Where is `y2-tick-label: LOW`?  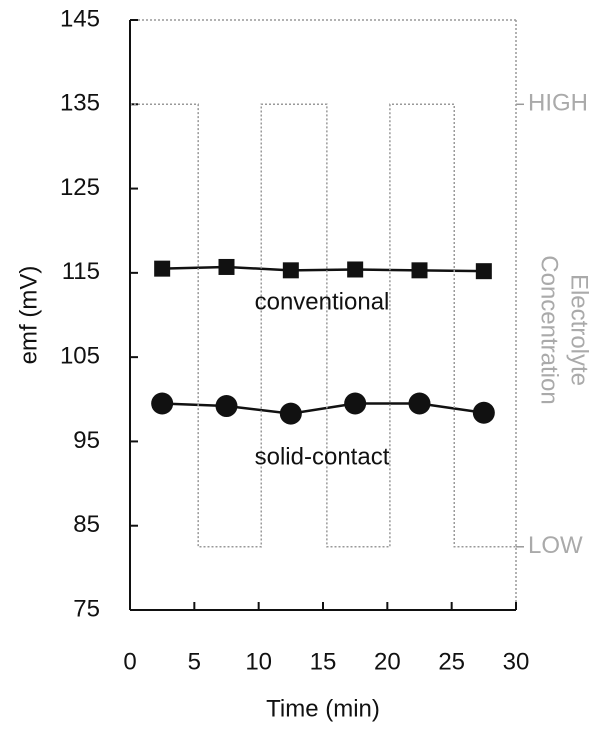 y2-tick-label: LOW is located at coordinates (555, 545).